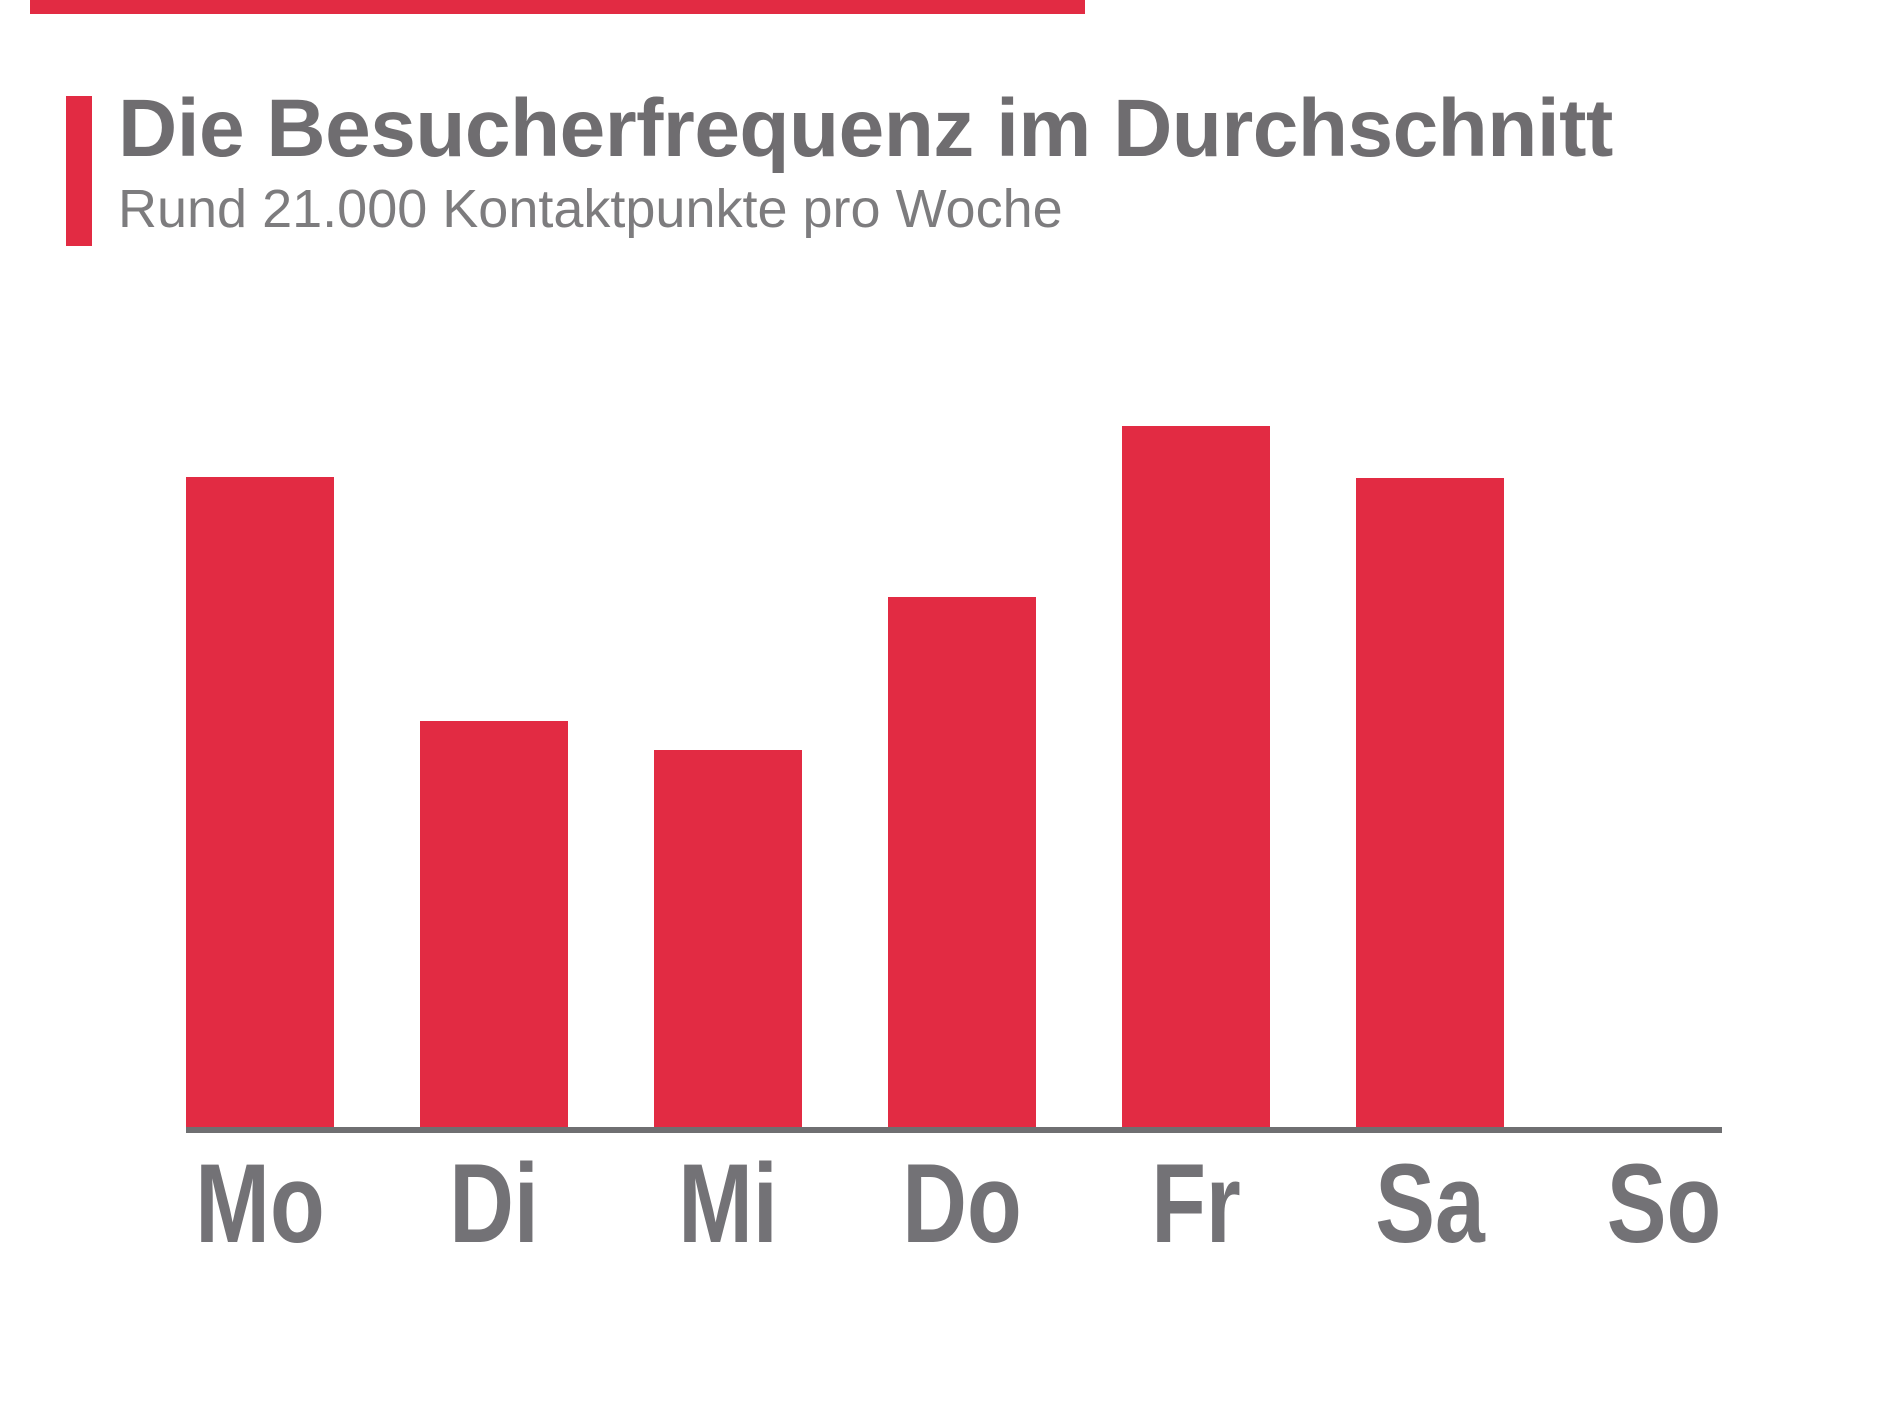 The width and height of the screenshot is (1890, 1417). I want to click on x-axis-label-so: So, so click(1664, 1203).